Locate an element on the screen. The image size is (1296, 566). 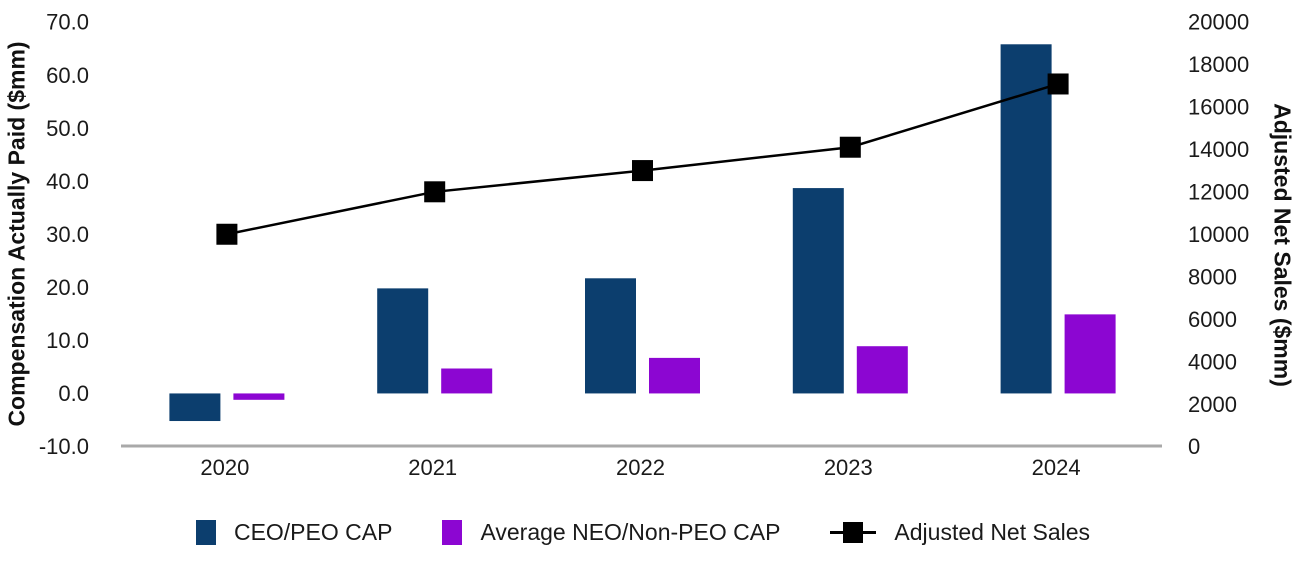
bar-average-neo-non-peo-cap-2021 is located at coordinates (467, 381).